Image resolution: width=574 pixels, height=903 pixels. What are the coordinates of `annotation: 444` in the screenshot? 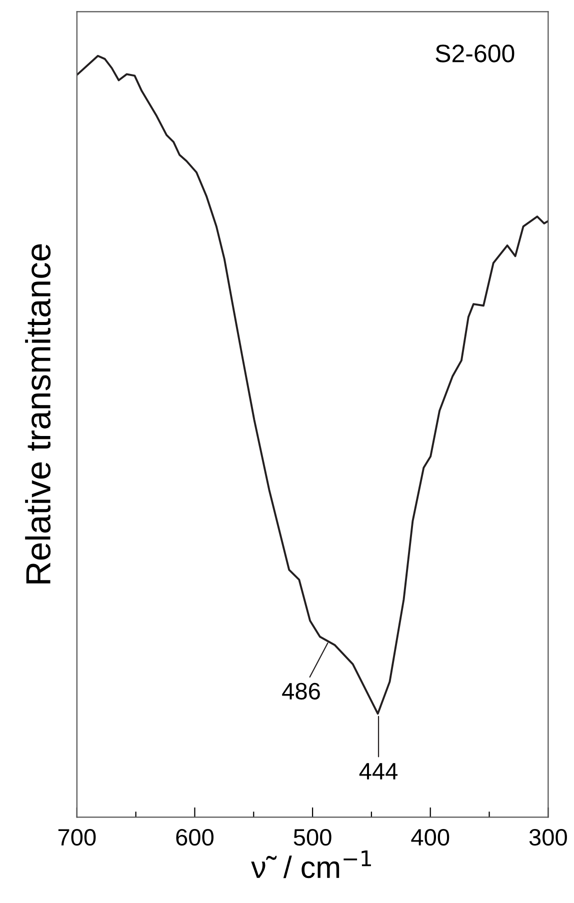 It's located at (378, 771).